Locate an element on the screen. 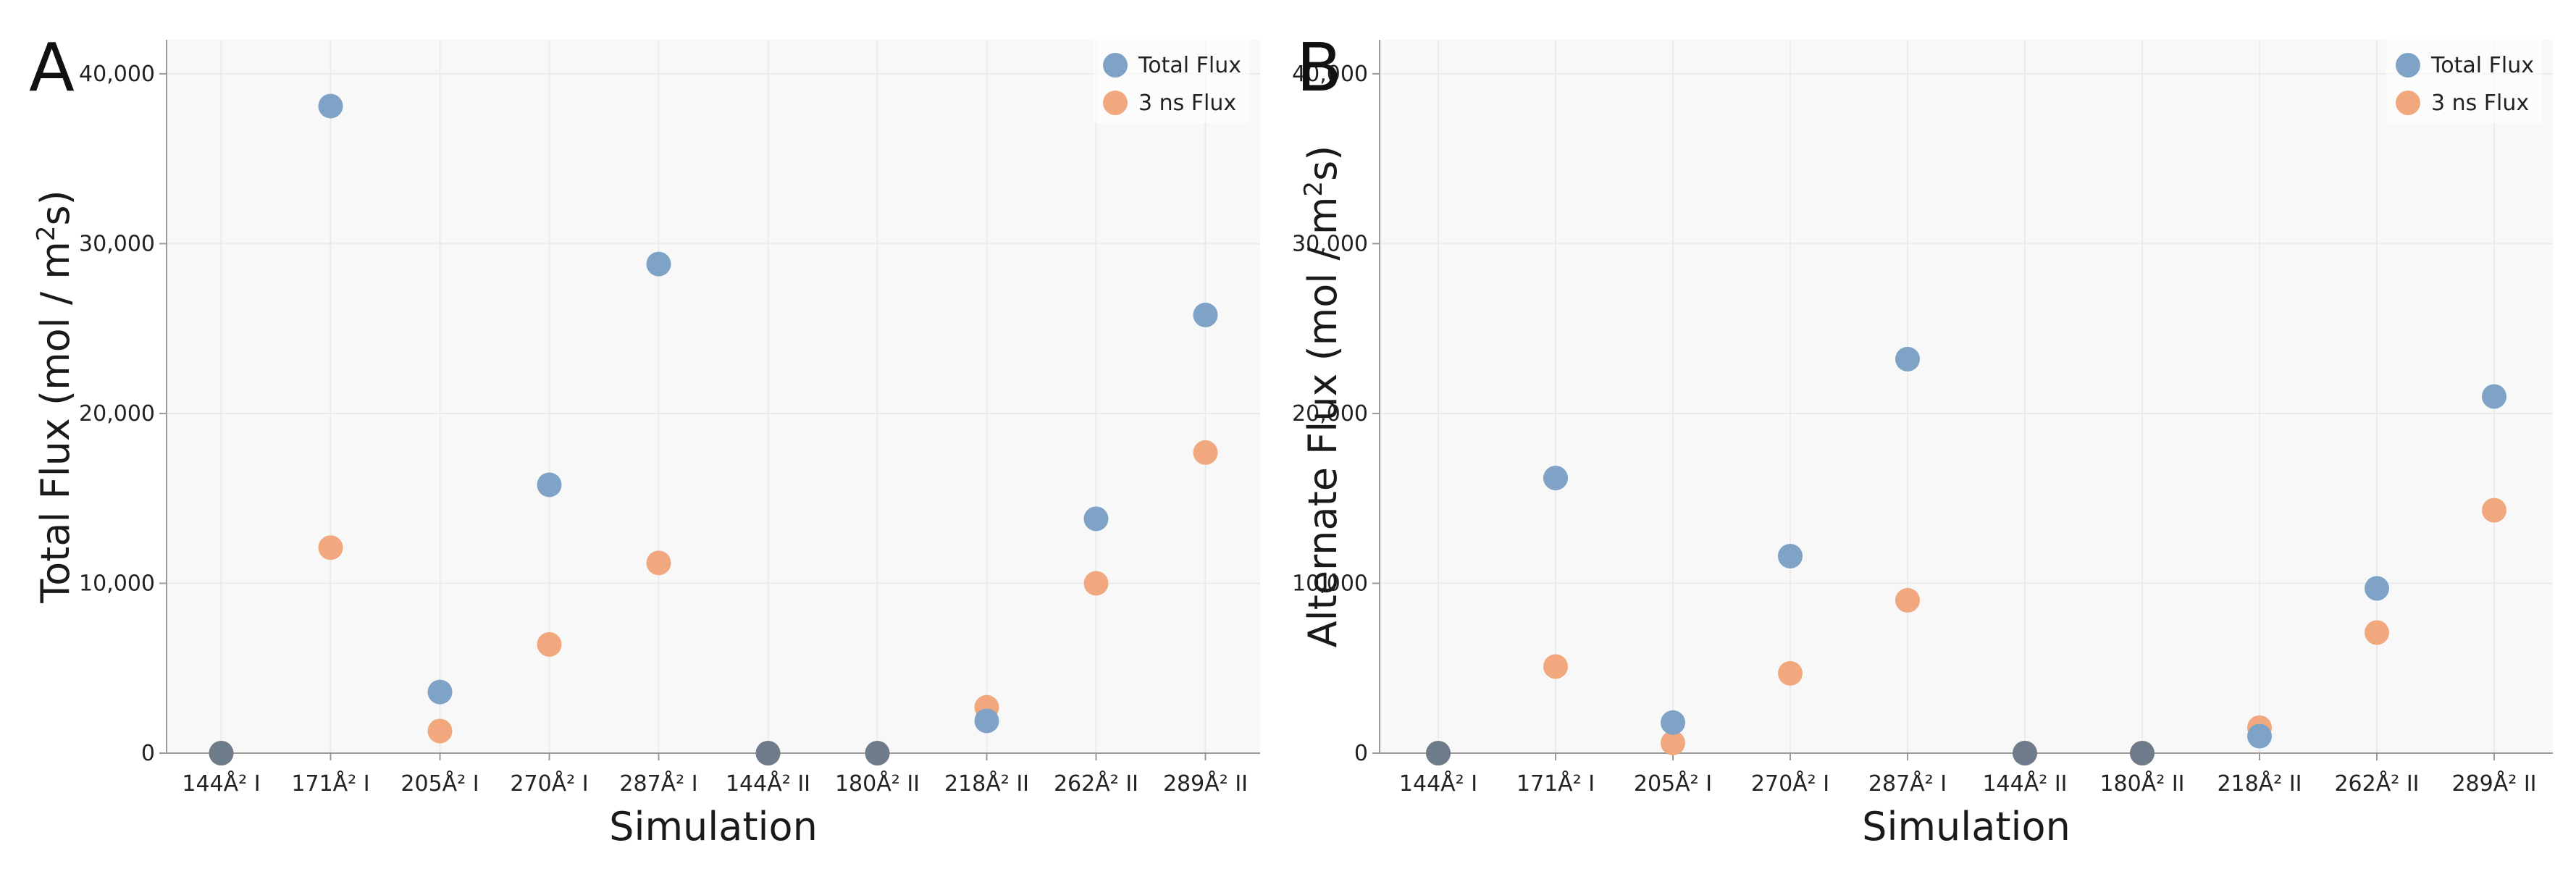 Image resolution: width=2576 pixels, height=869 pixels. panel-letter: B is located at coordinates (1319, 67).